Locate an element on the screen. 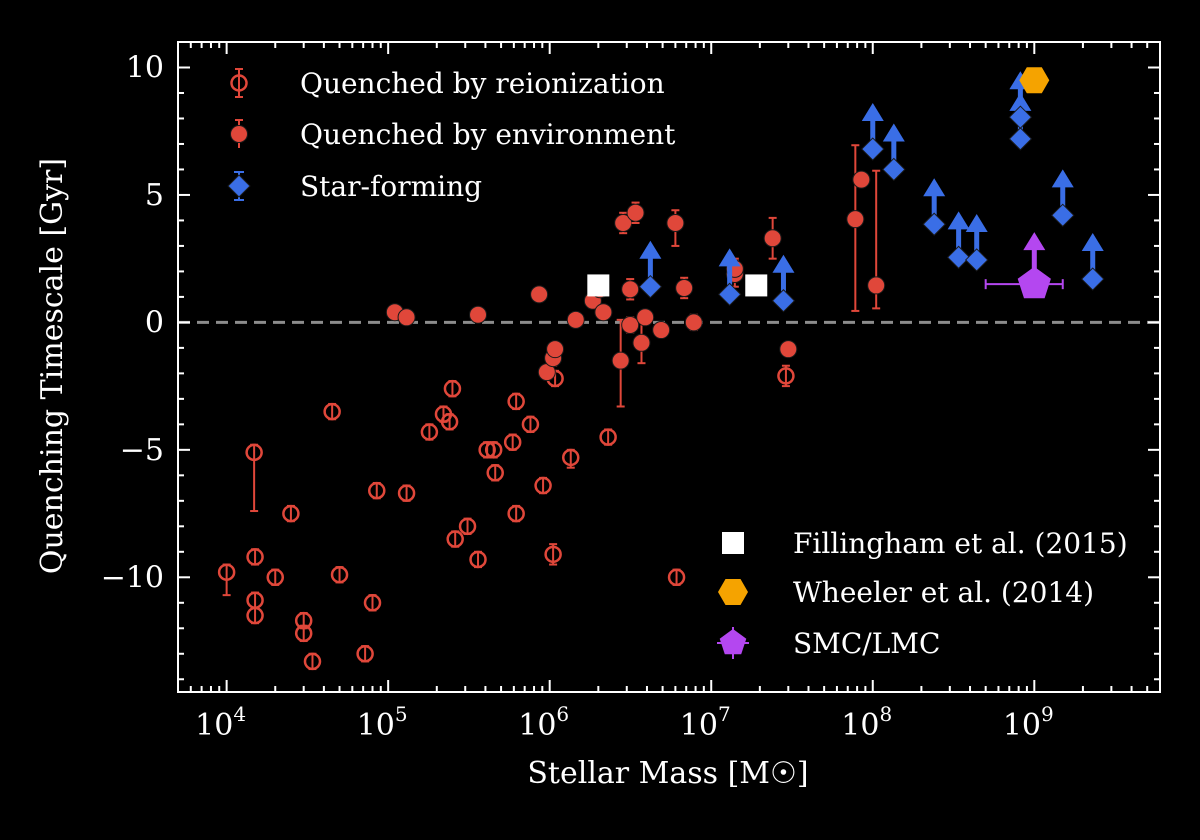  x-axis-label: Stellar Mass [M☉] is located at coordinates (667, 773).